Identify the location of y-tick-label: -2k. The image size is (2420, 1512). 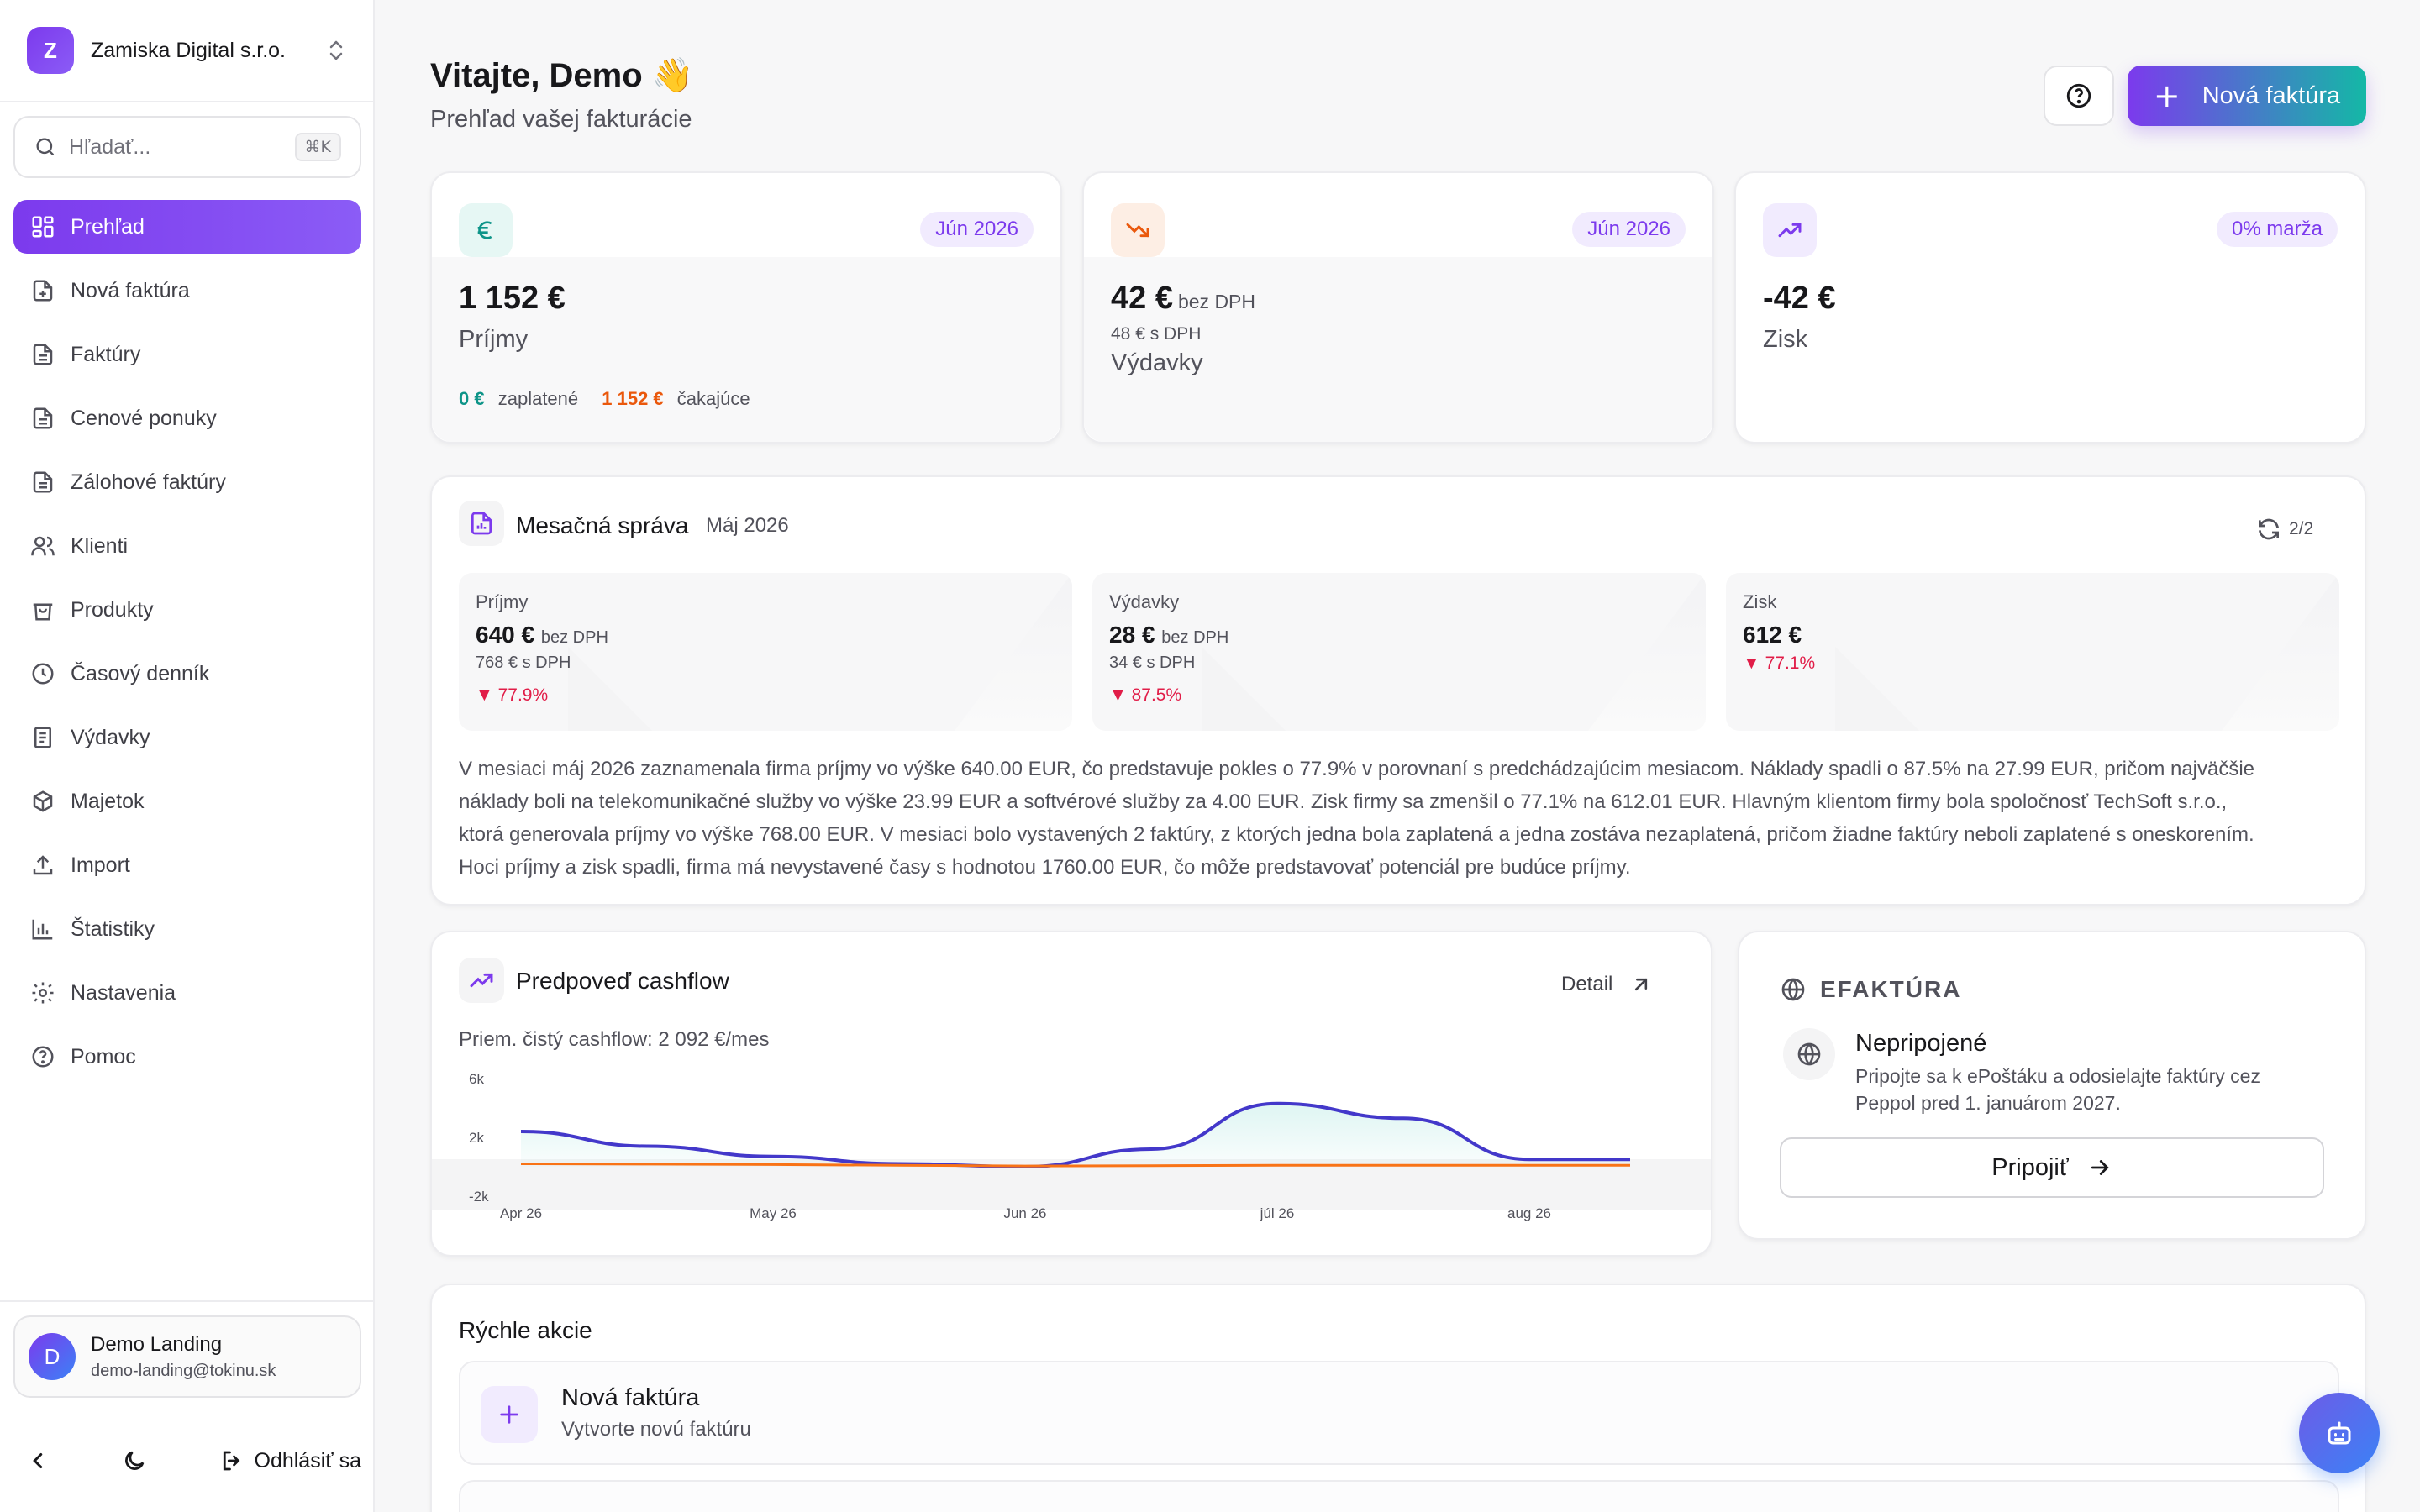
(479, 1197).